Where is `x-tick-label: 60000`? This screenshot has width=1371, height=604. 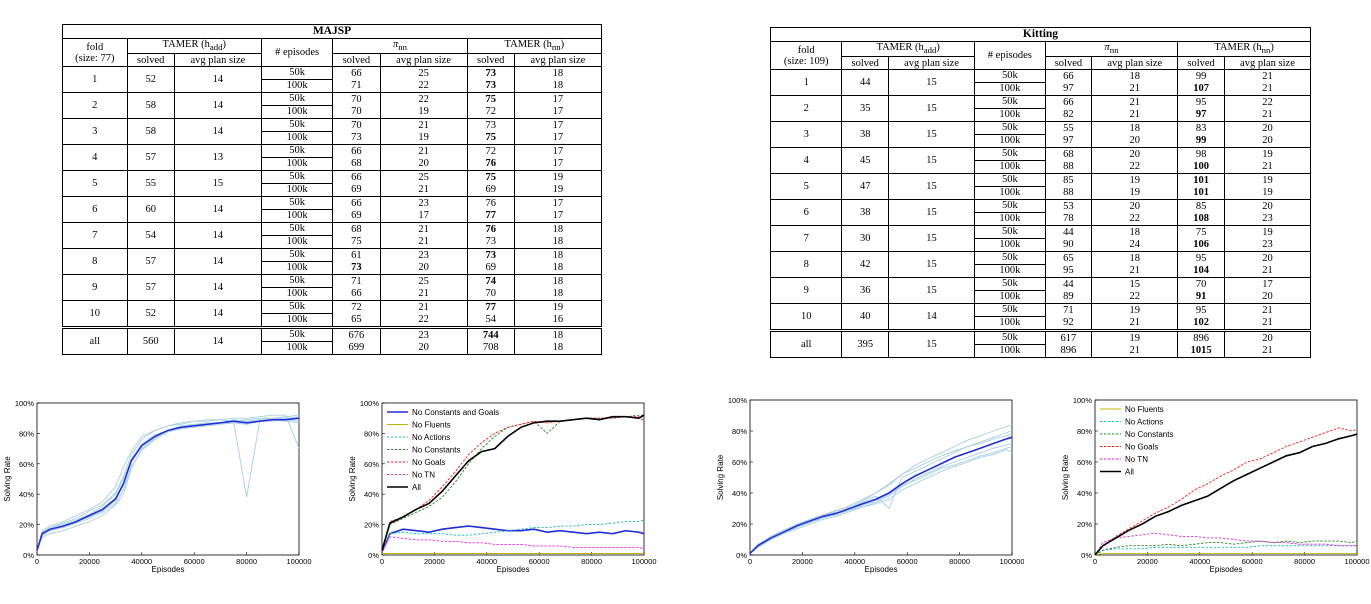 x-tick-label: 60000 is located at coordinates (1252, 561).